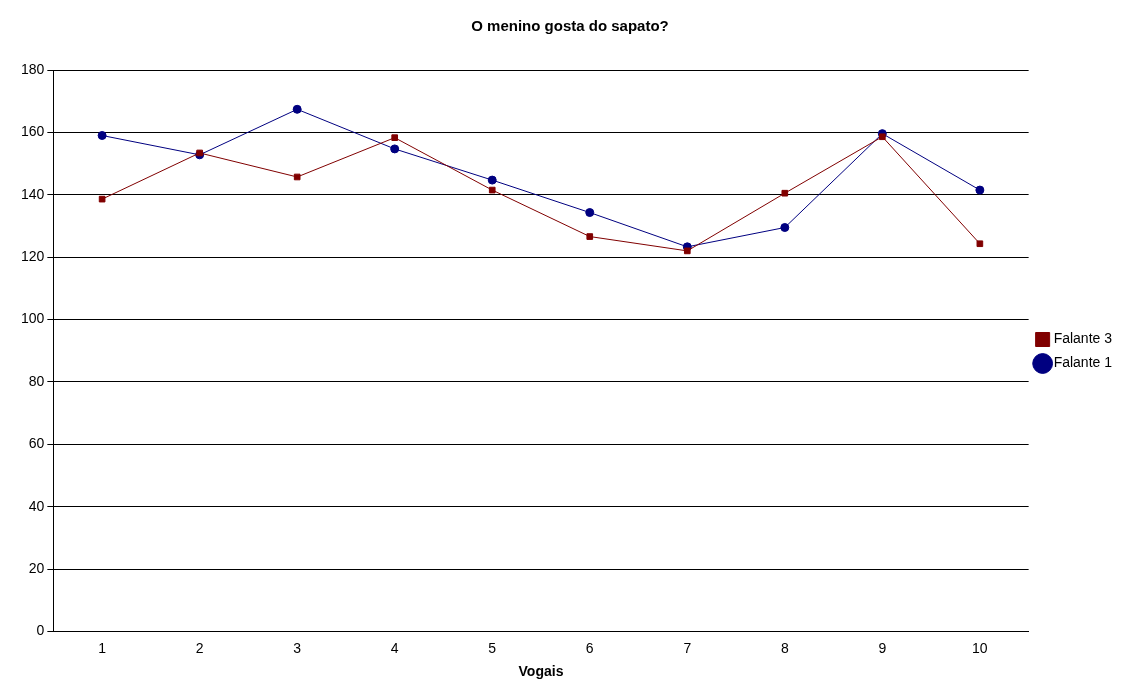  What do you see at coordinates (33, 255) in the screenshot?
I see `y-tick-label: 120` at bounding box center [33, 255].